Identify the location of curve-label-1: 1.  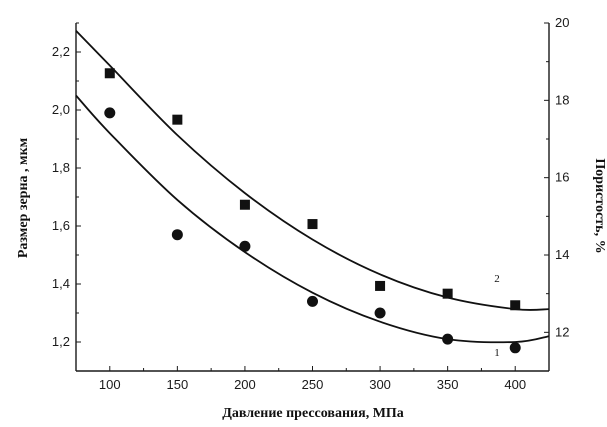
(497, 353).